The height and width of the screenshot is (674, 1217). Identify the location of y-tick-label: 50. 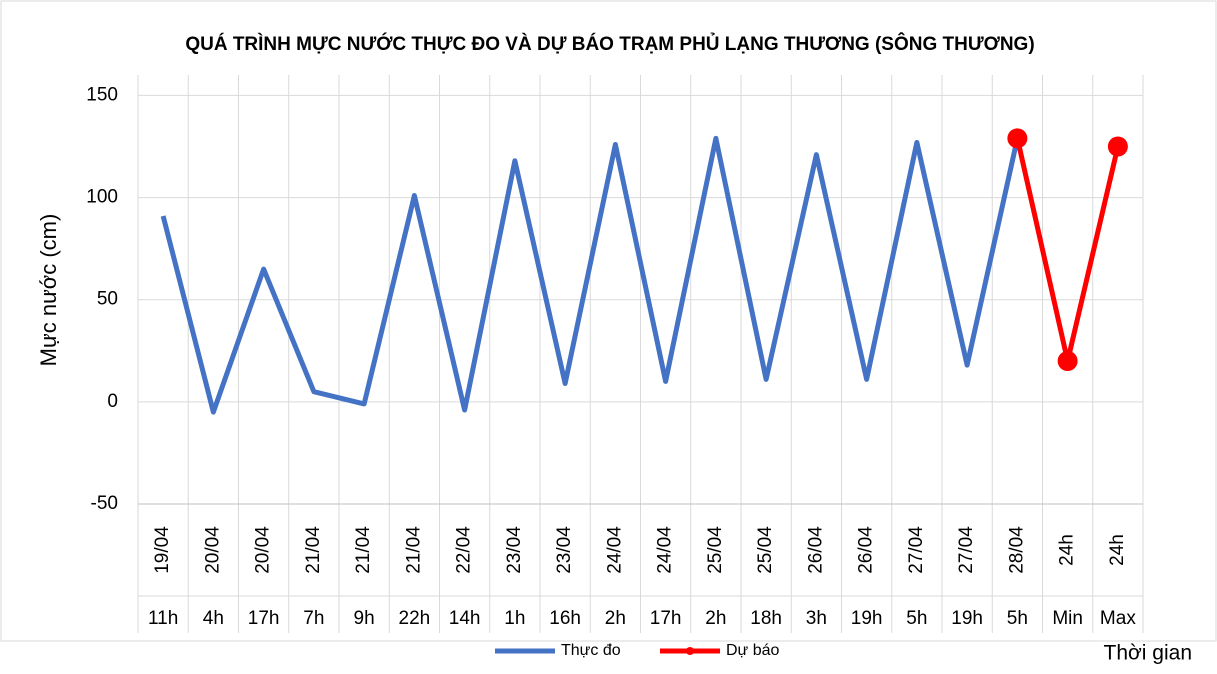
(107, 299).